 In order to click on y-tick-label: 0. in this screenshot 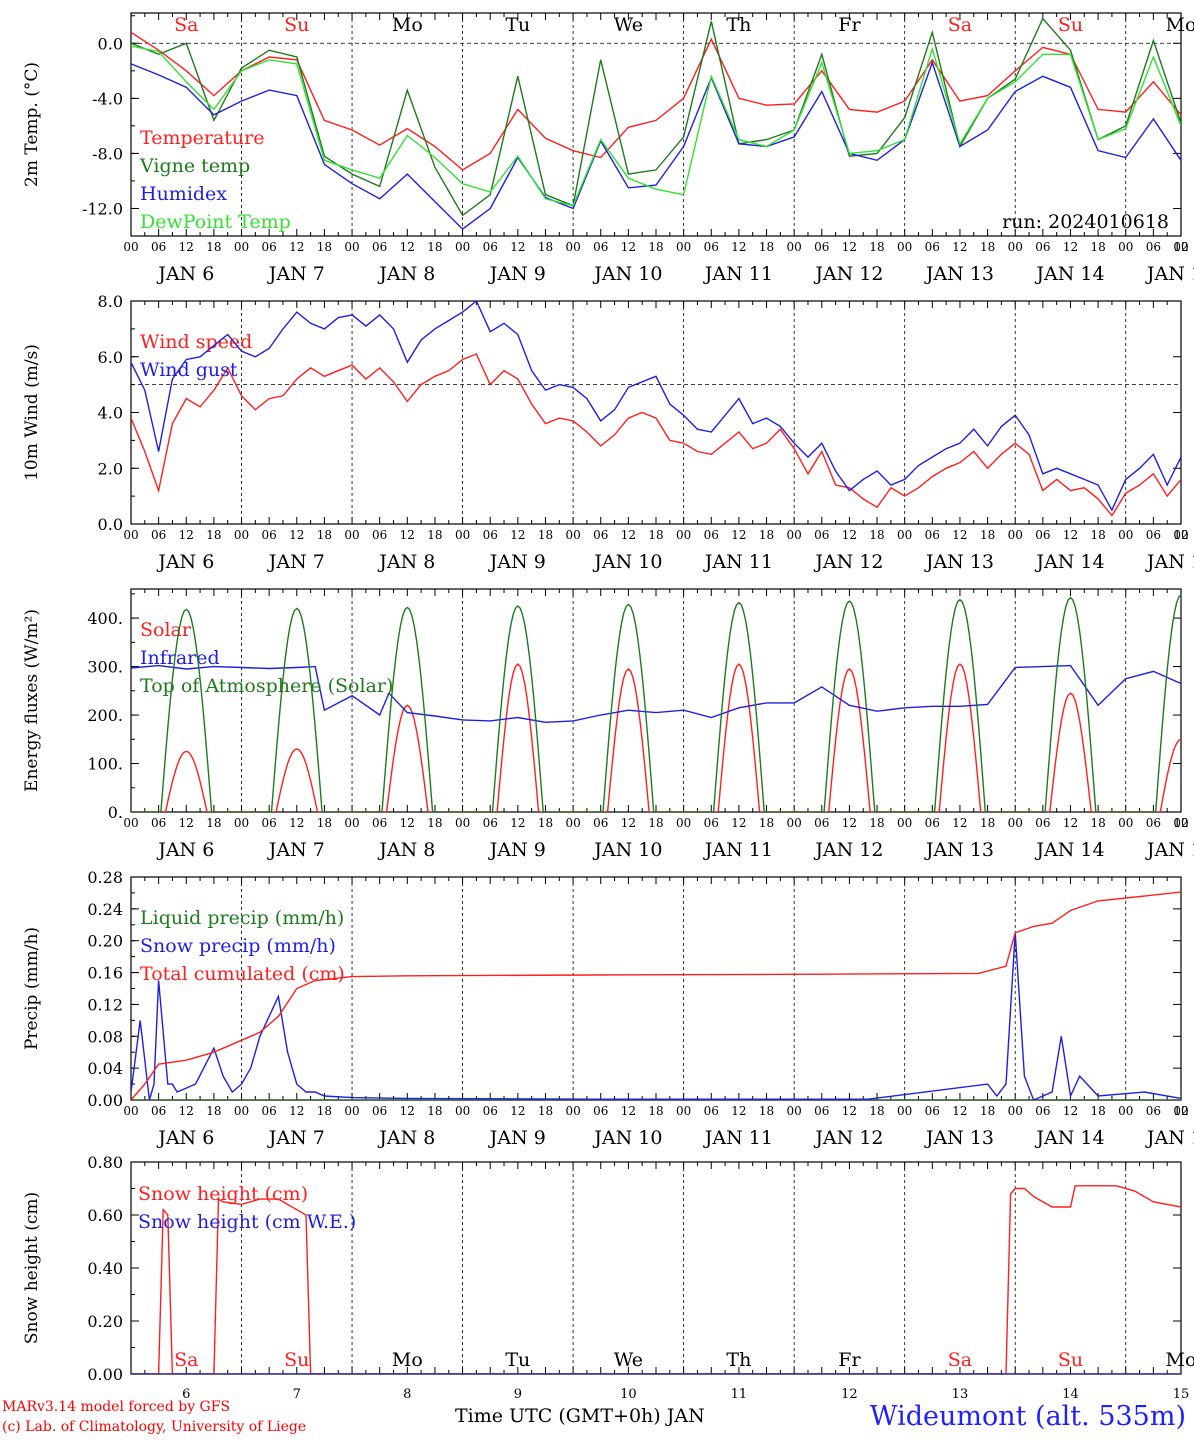, I will do `click(115, 812)`.